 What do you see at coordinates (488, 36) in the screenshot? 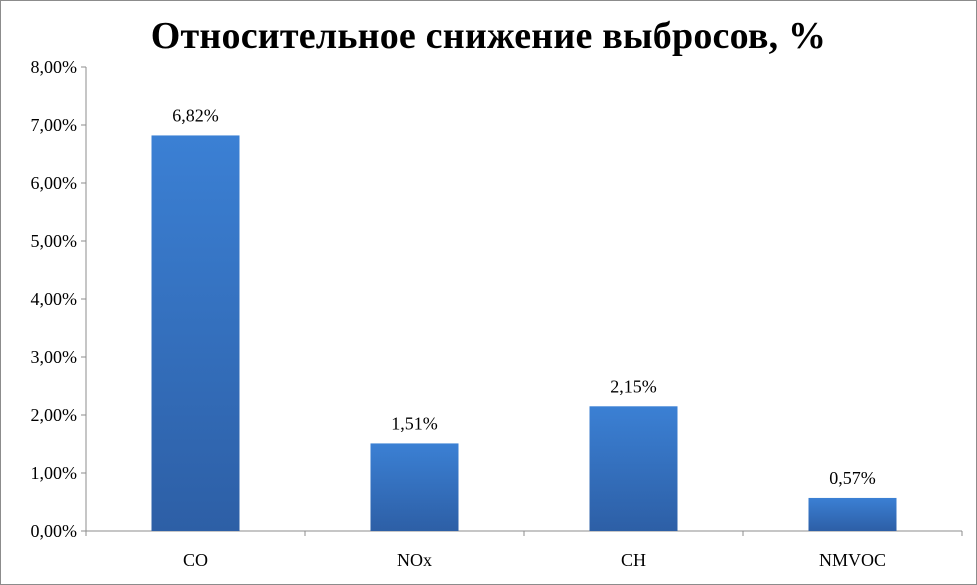
I see `chart-title: Относительное снижение выбросов, %` at bounding box center [488, 36].